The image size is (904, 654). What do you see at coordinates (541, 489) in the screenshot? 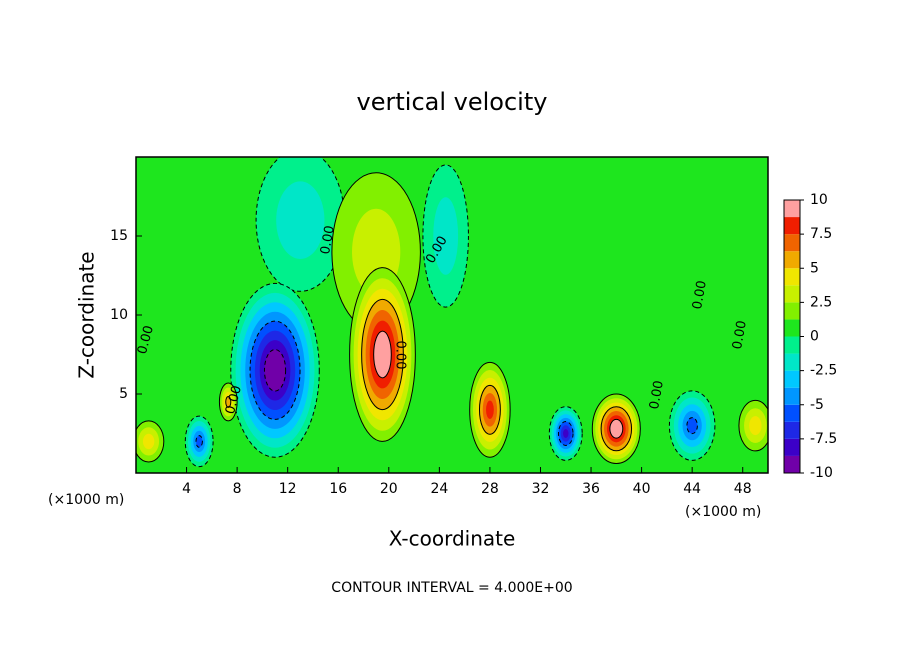
I see `x-tick-label: 32` at bounding box center [541, 489].